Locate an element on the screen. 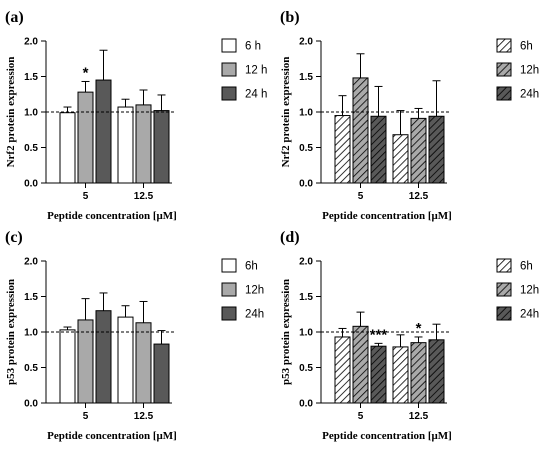 The height and width of the screenshot is (452, 550). panel-label: (c) is located at coordinates (14, 237).